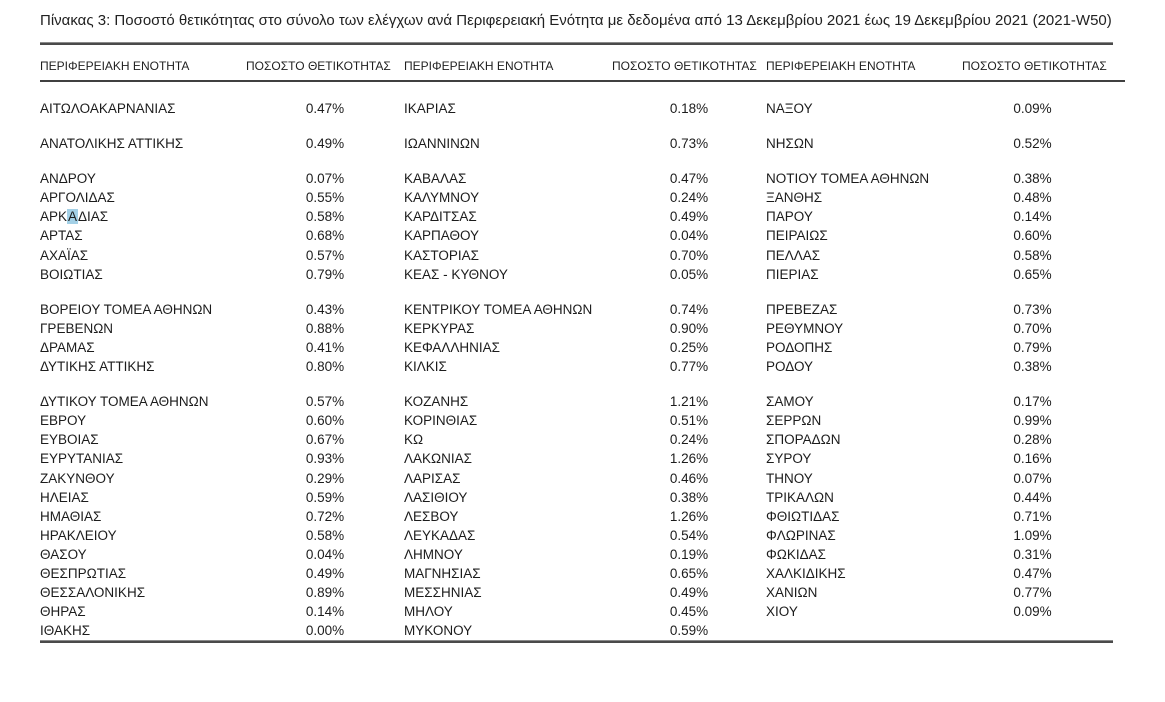 Image resolution: width=1165 pixels, height=702 pixels. I want to click on positivity-value-cell: 1.09%, so click(1032, 535).